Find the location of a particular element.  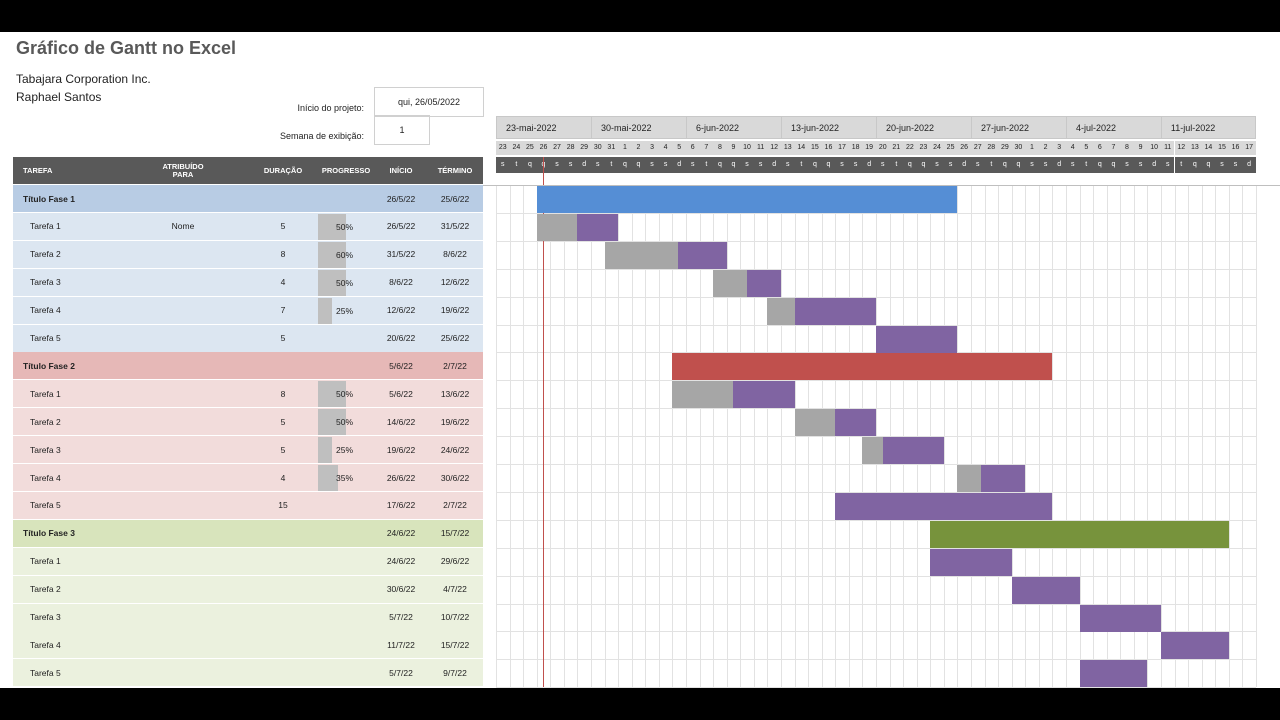

task-start: 17/6/22 is located at coordinates (401, 505).